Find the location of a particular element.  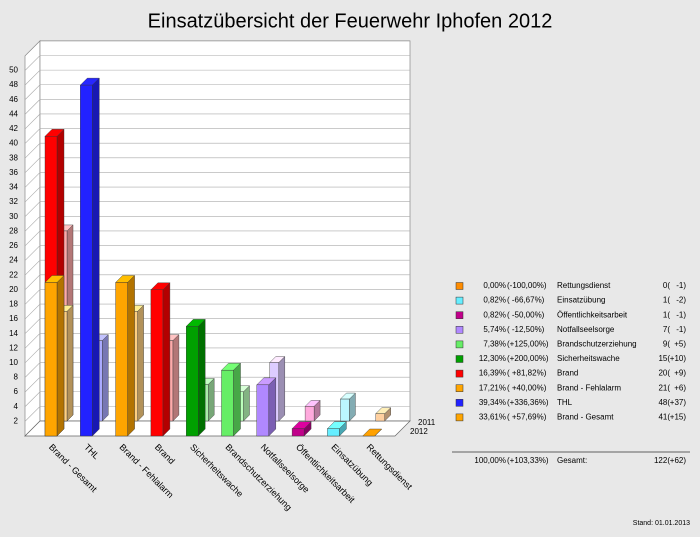

y-tick-label: 6 is located at coordinates (16, 391).